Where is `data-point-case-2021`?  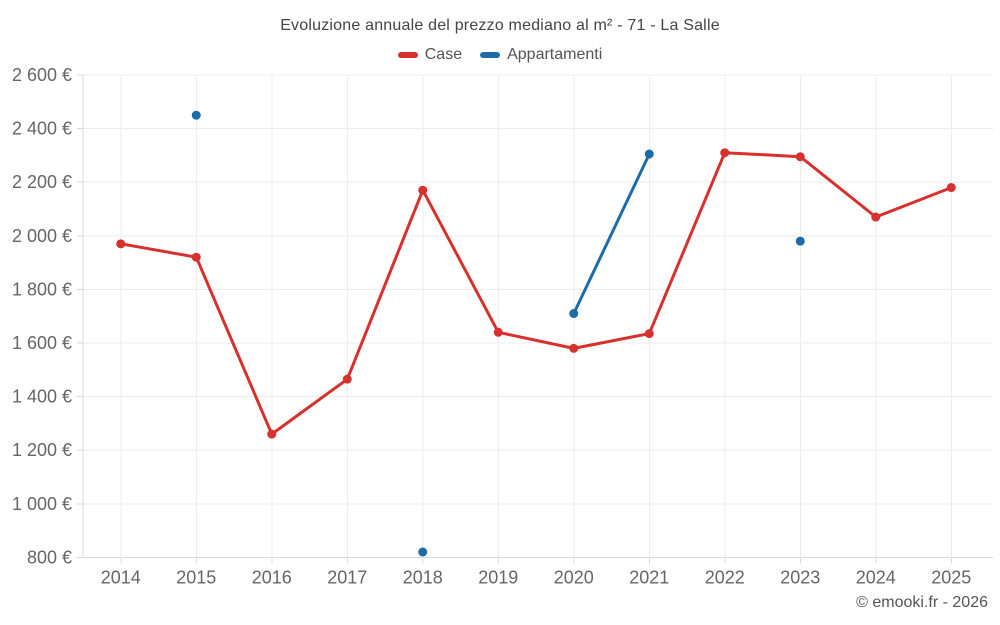 data-point-case-2021 is located at coordinates (649, 334).